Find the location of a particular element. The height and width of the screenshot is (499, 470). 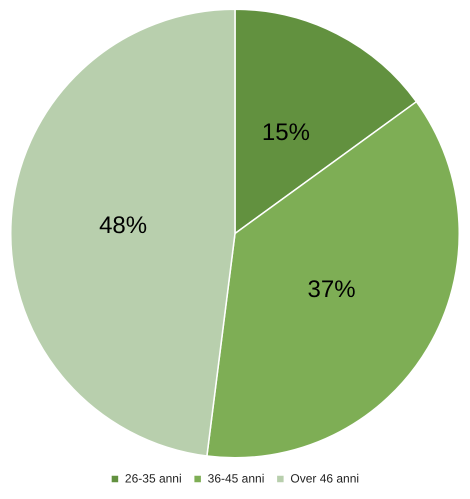

data-label: 15% is located at coordinates (286, 132).